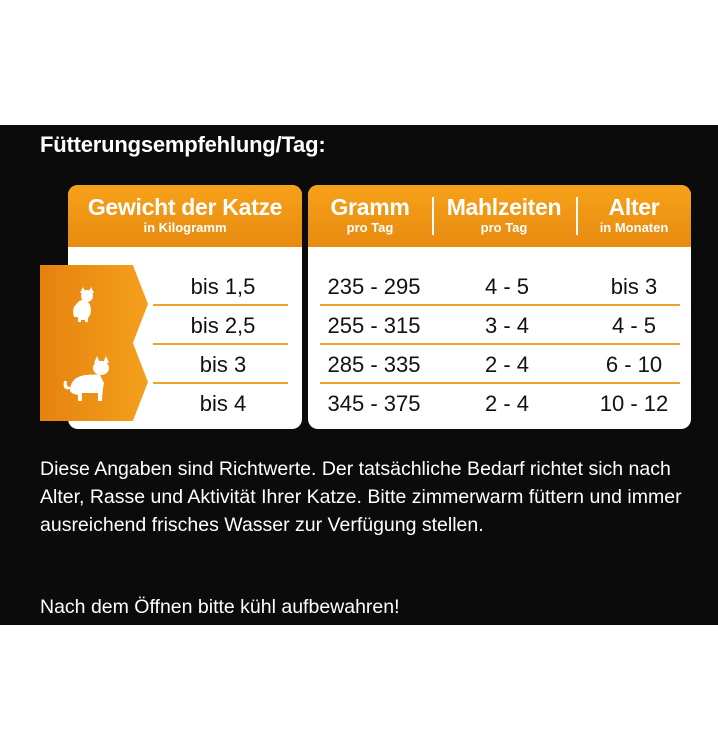 This screenshot has width=718, height=750. Describe the element at coordinates (504, 207) in the screenshot. I see `column-header-title: Mahlzeiten` at that location.